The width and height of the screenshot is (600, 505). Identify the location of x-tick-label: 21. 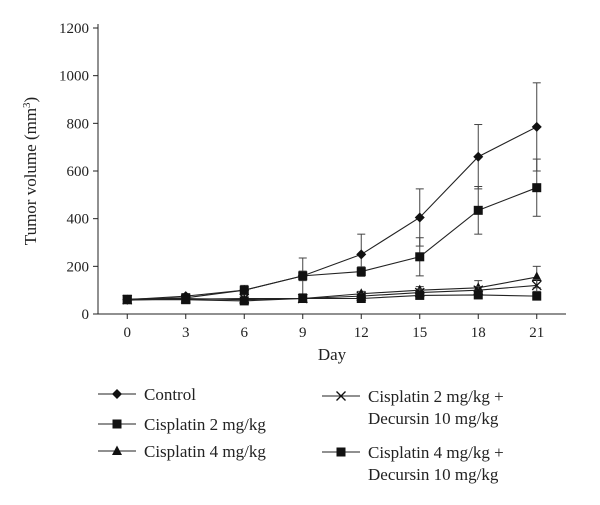
(536, 333).